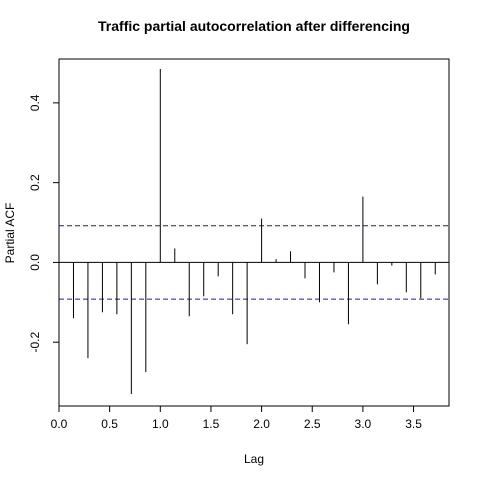 The image size is (480, 480). What do you see at coordinates (363, 424) in the screenshot?
I see `x-tick-label: 3.0` at bounding box center [363, 424].